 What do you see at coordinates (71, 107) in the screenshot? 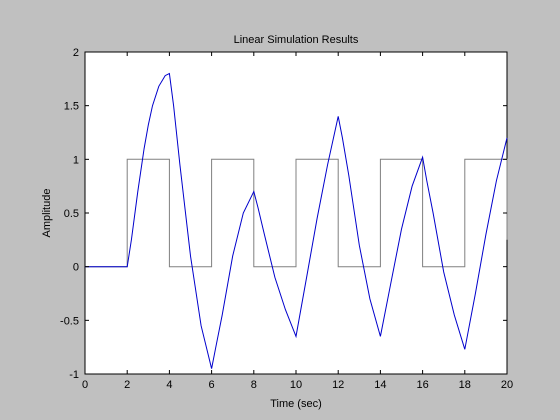
I see `y-tick-label: 1.5` at bounding box center [71, 107].